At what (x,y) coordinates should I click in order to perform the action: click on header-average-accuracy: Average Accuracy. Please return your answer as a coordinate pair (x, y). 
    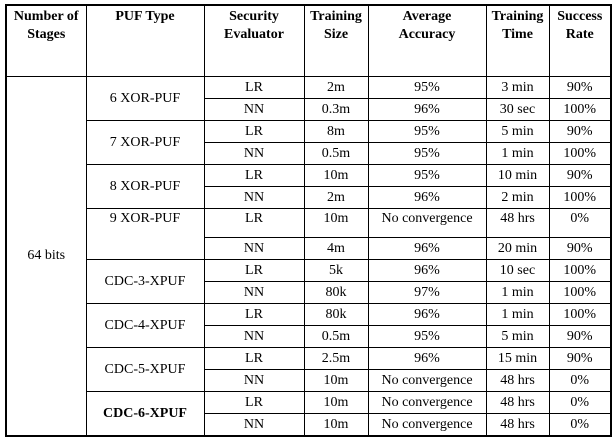
    Looking at the image, I should click on (427, 40).